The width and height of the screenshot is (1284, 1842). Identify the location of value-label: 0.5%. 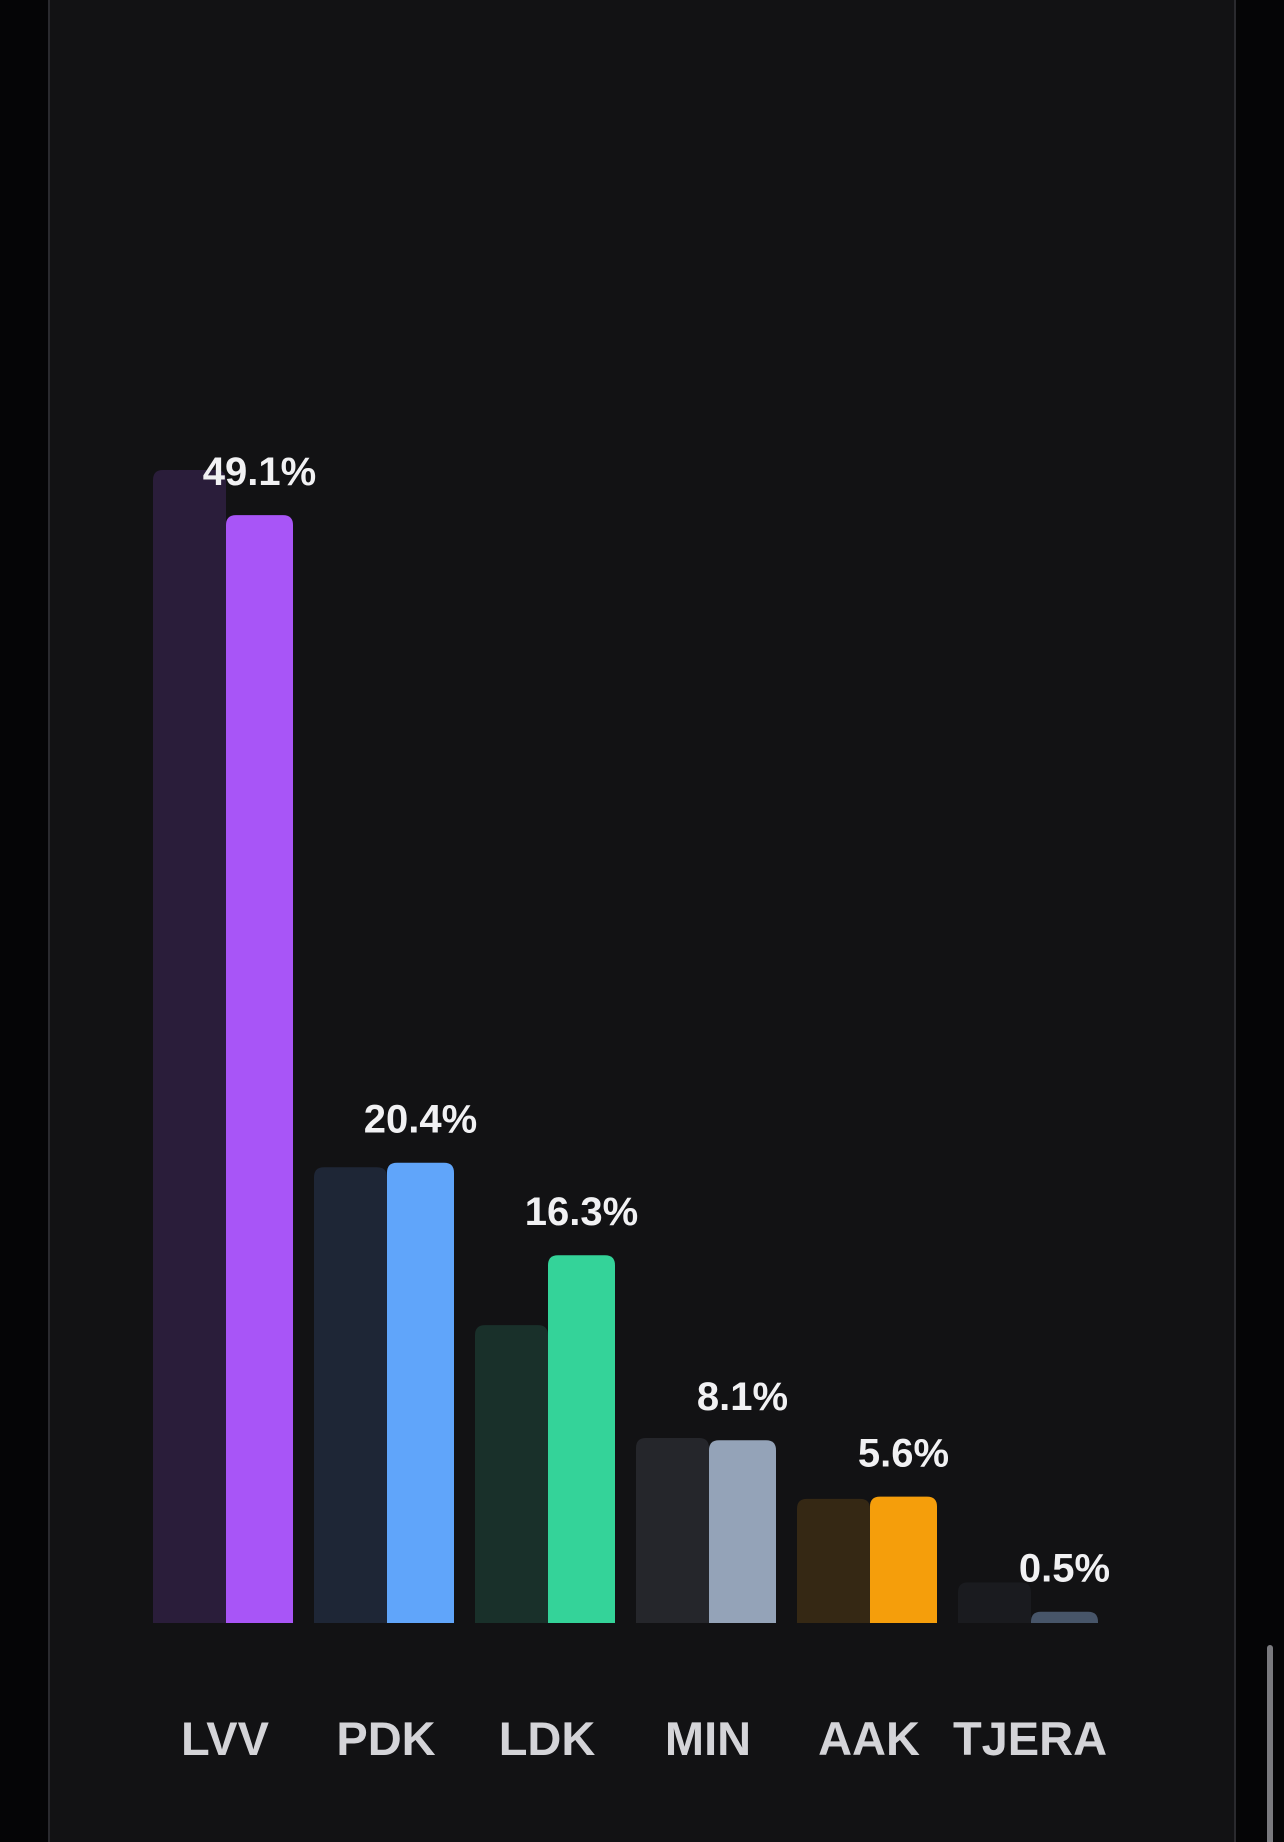
(1064, 1569).